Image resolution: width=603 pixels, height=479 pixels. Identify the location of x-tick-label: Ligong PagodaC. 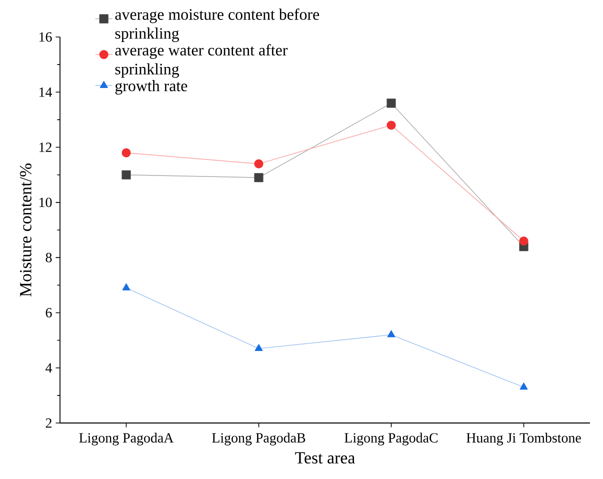
(391, 439).